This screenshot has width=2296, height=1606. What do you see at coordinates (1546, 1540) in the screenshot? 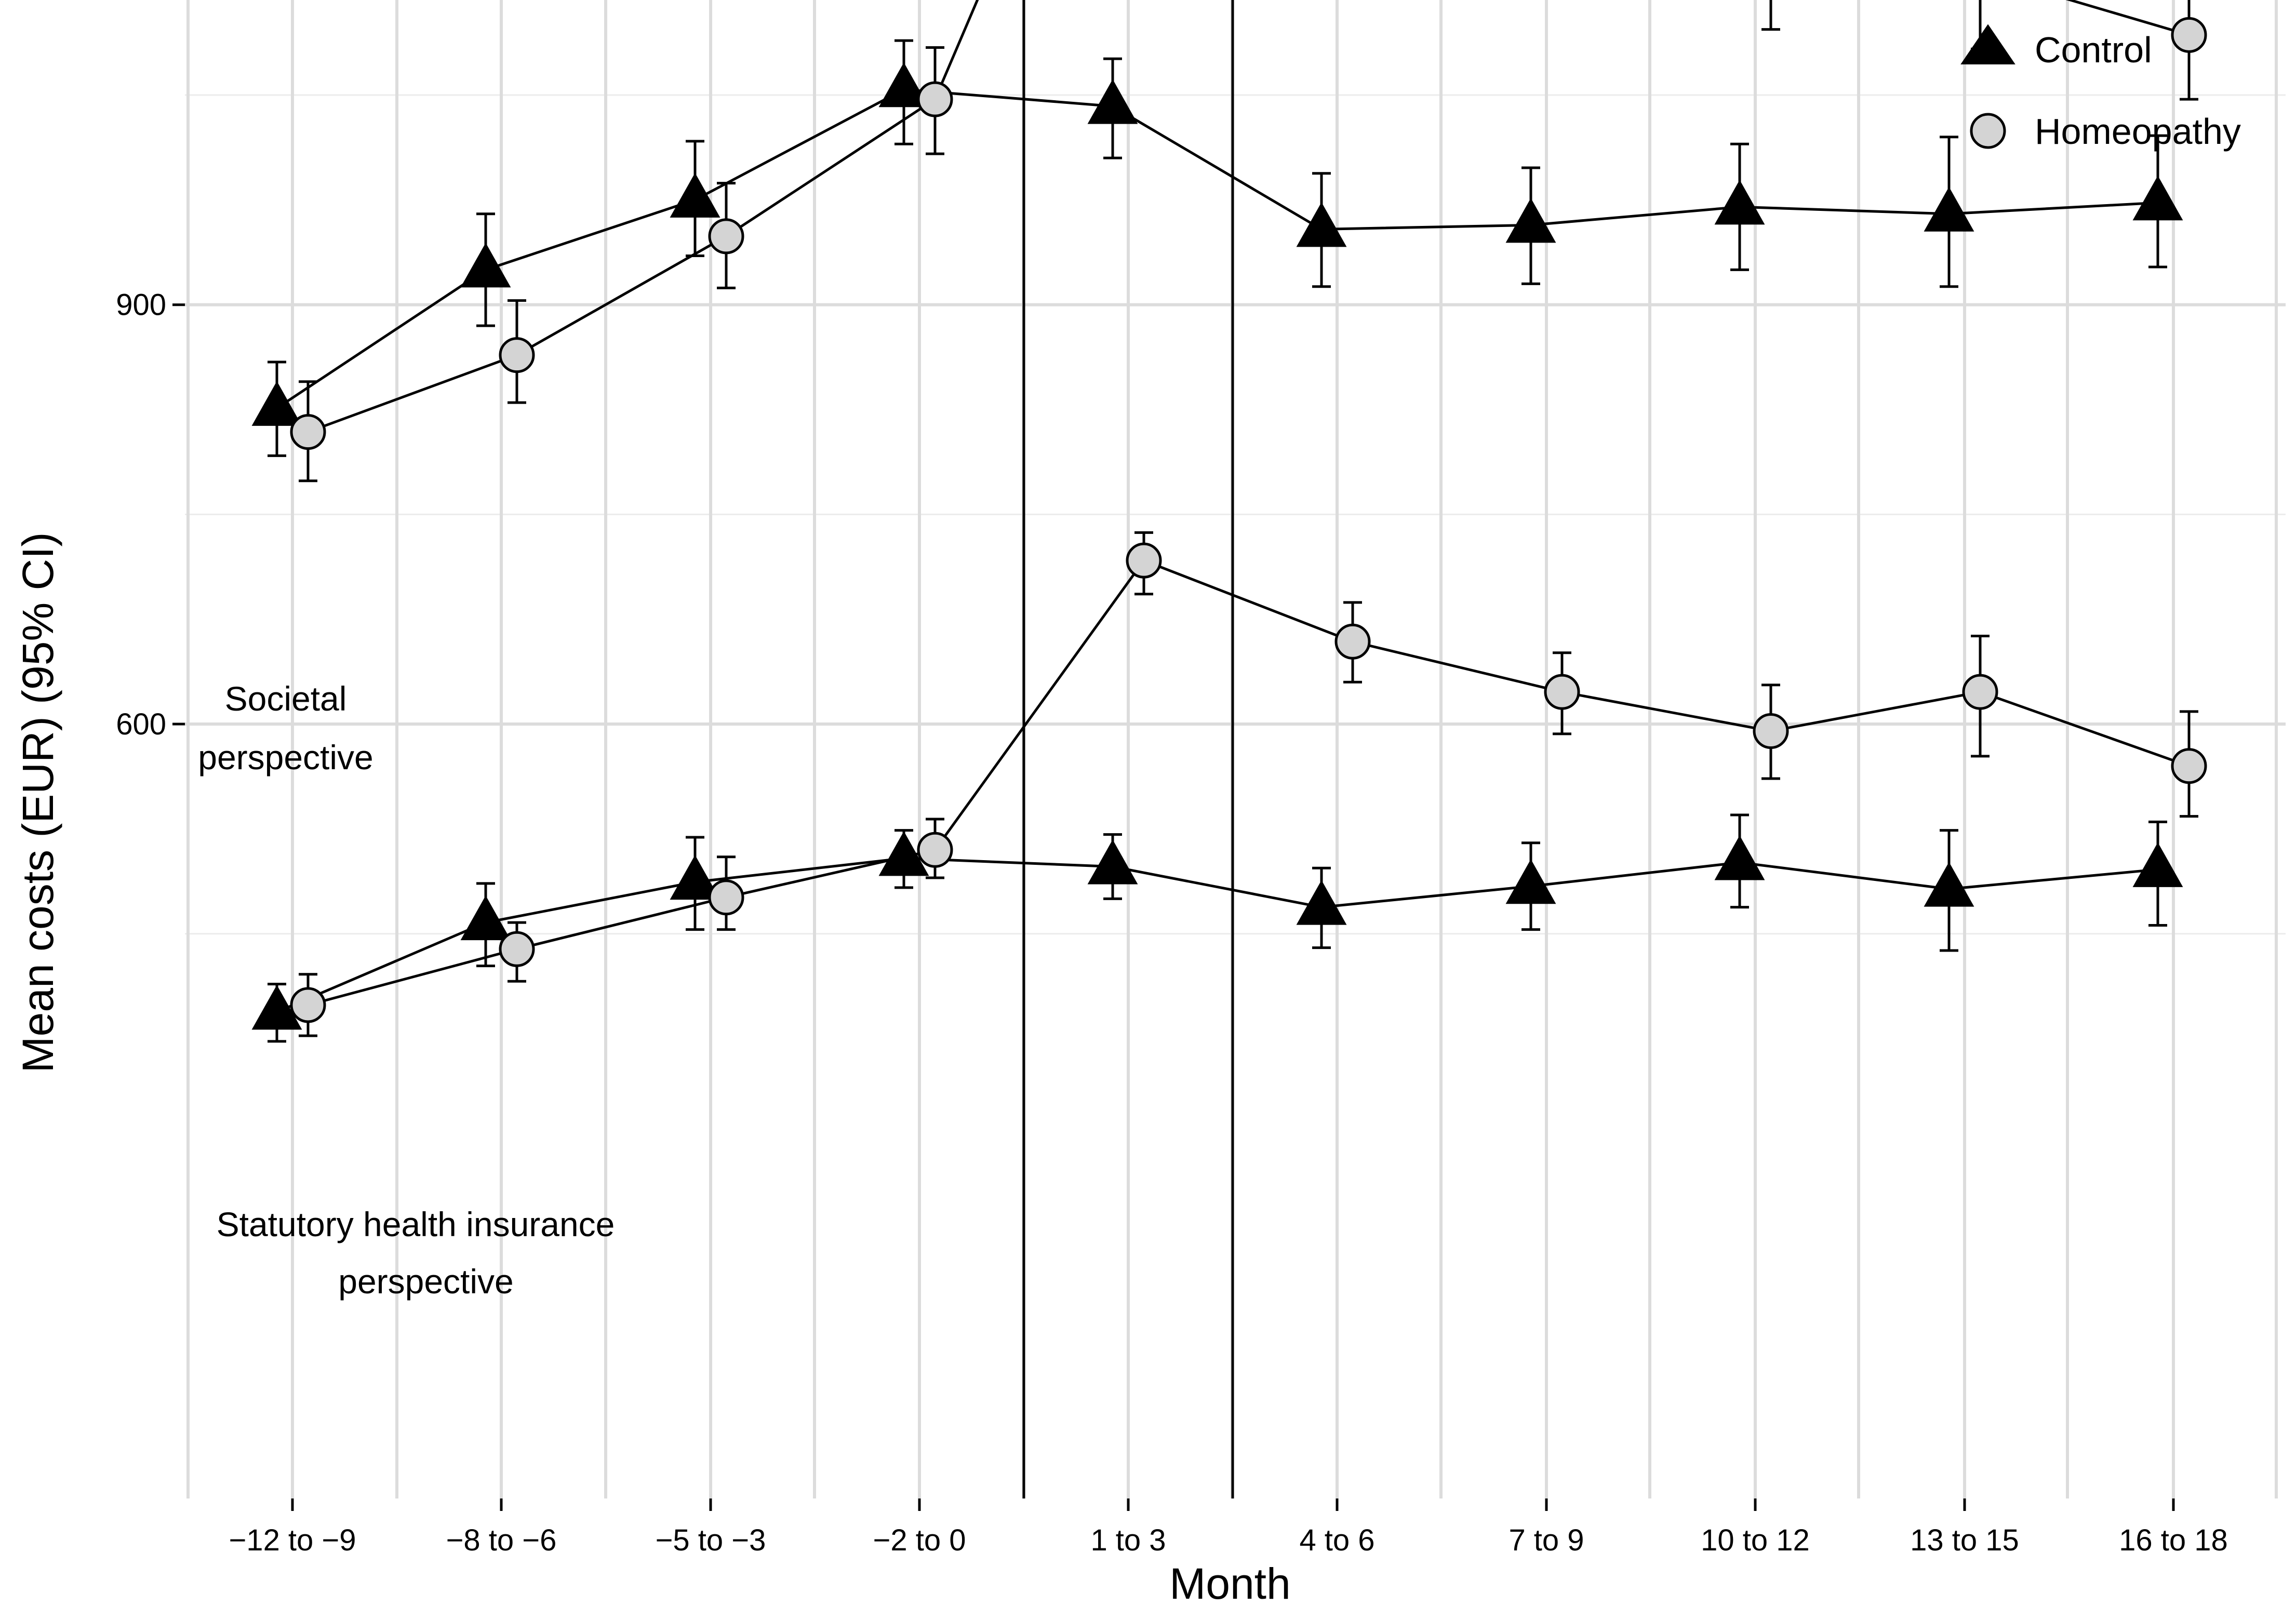
I see `x-tick-label: 7 to 9` at bounding box center [1546, 1540].